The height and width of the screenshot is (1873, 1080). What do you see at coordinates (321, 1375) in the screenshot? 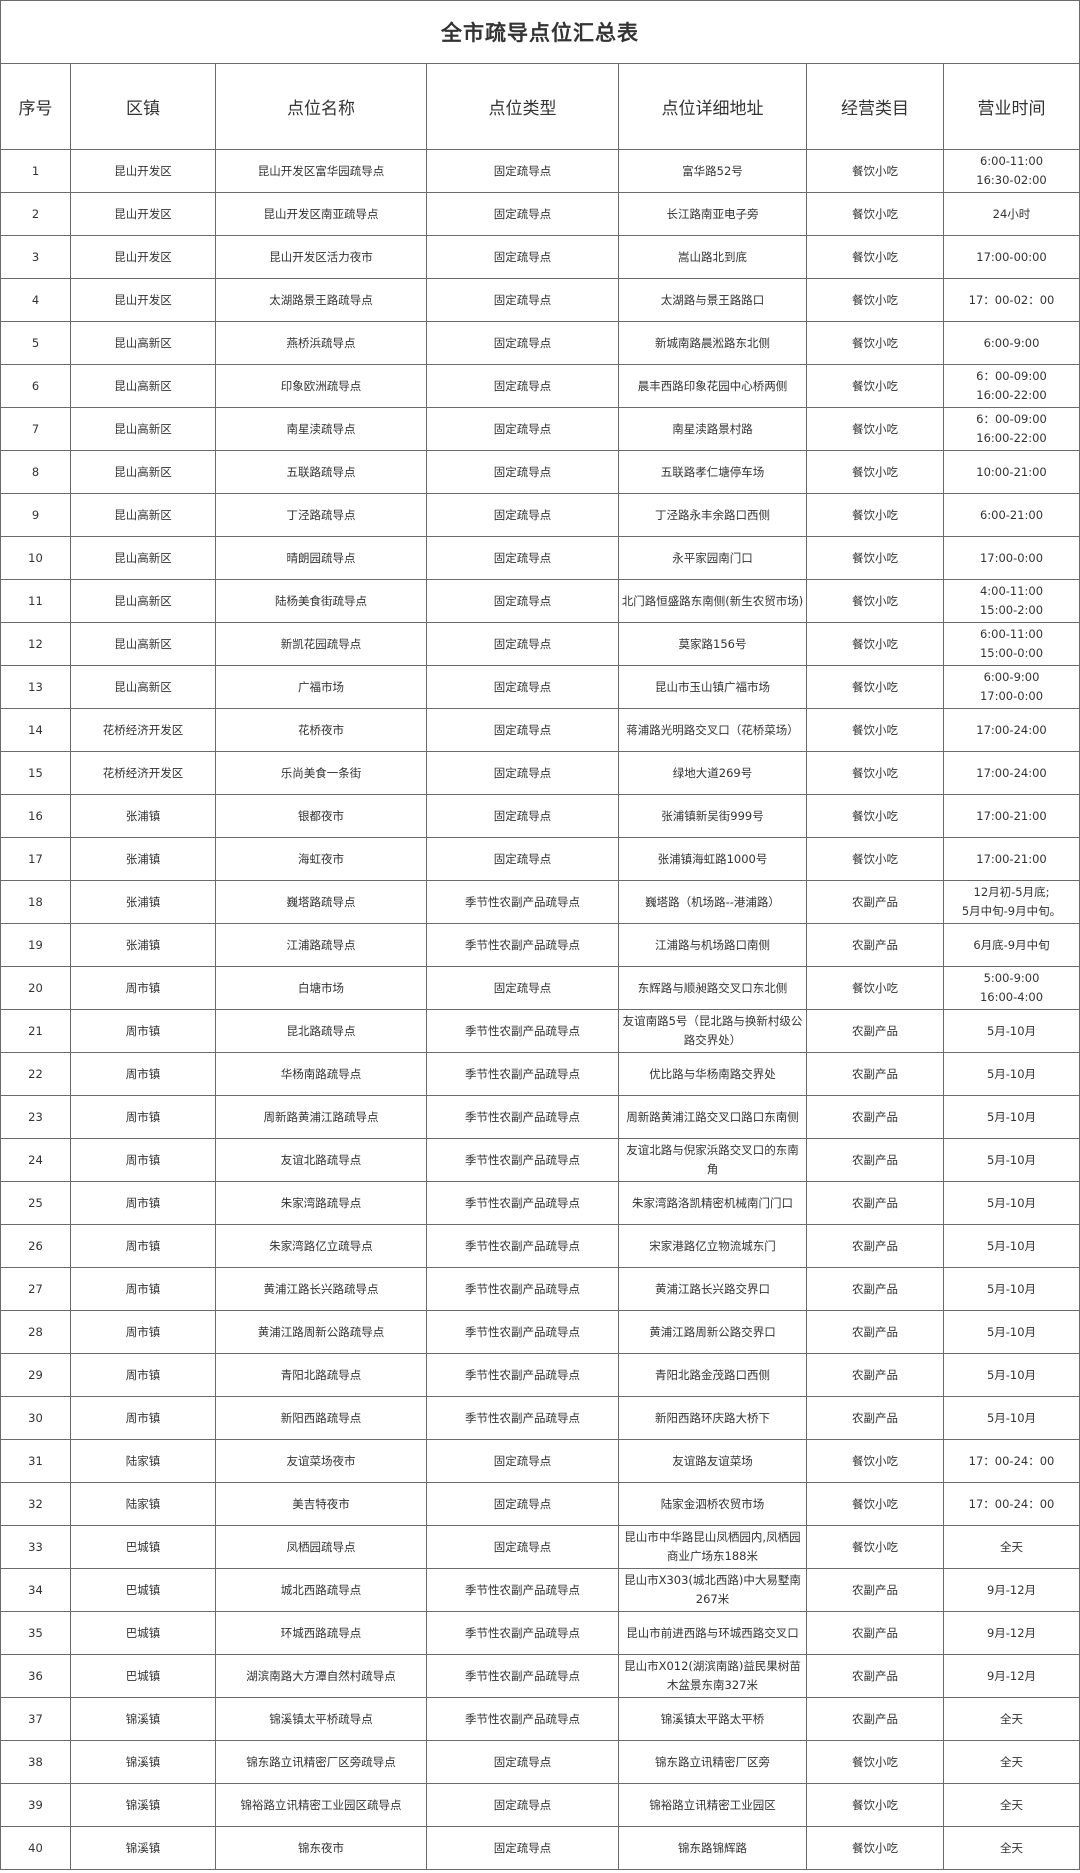
I see `cell-point-name: 青阳北路疏导点` at bounding box center [321, 1375].